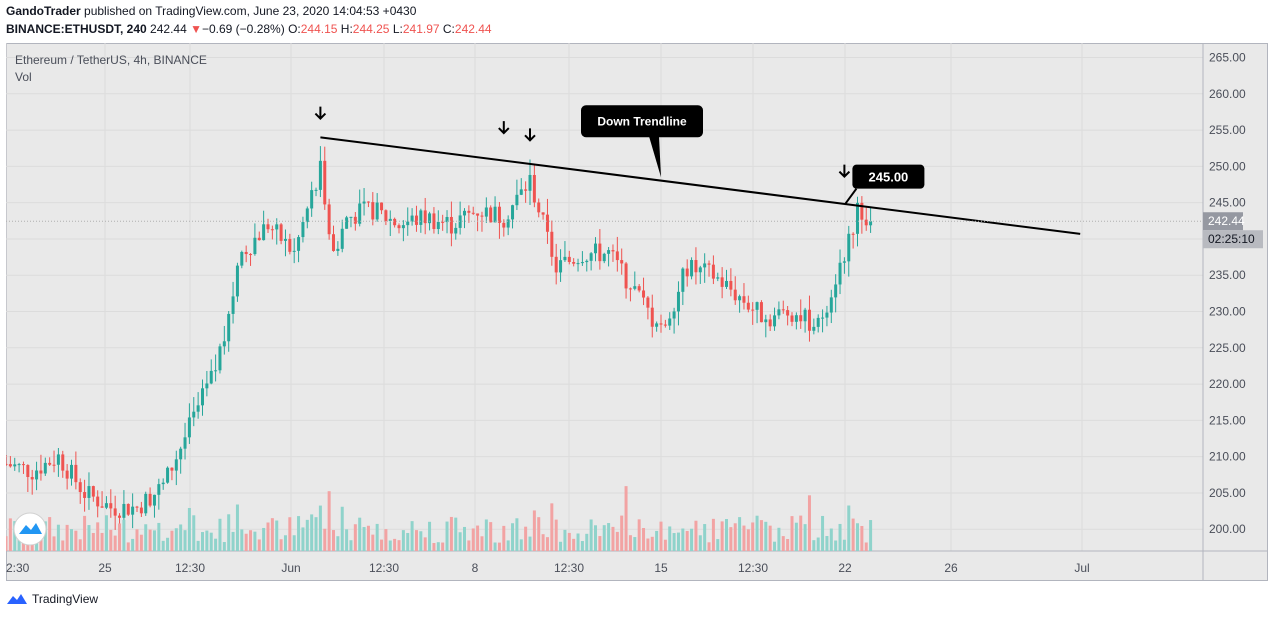  Describe the element at coordinates (888, 176) in the screenshot. I see `price-callout-box` at that location.